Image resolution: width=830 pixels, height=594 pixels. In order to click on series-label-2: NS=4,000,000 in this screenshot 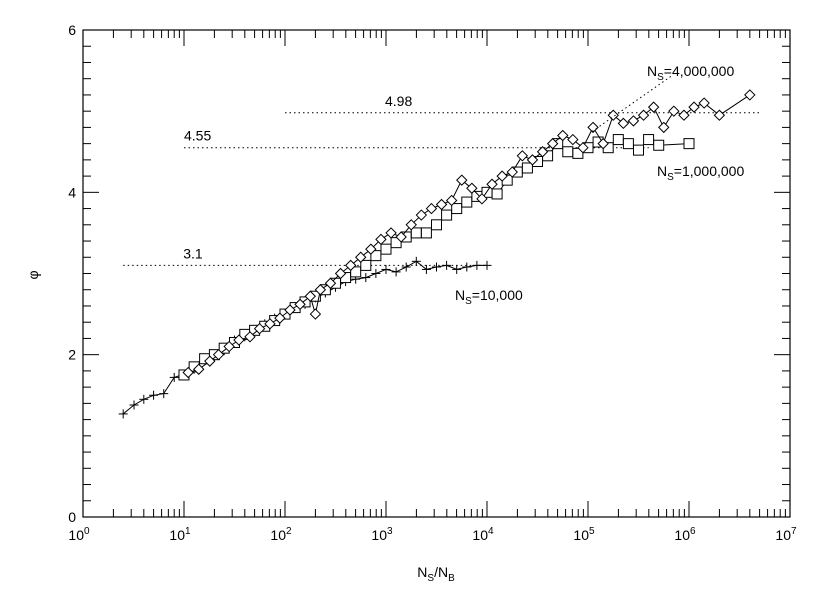, I will do `click(690, 73)`.